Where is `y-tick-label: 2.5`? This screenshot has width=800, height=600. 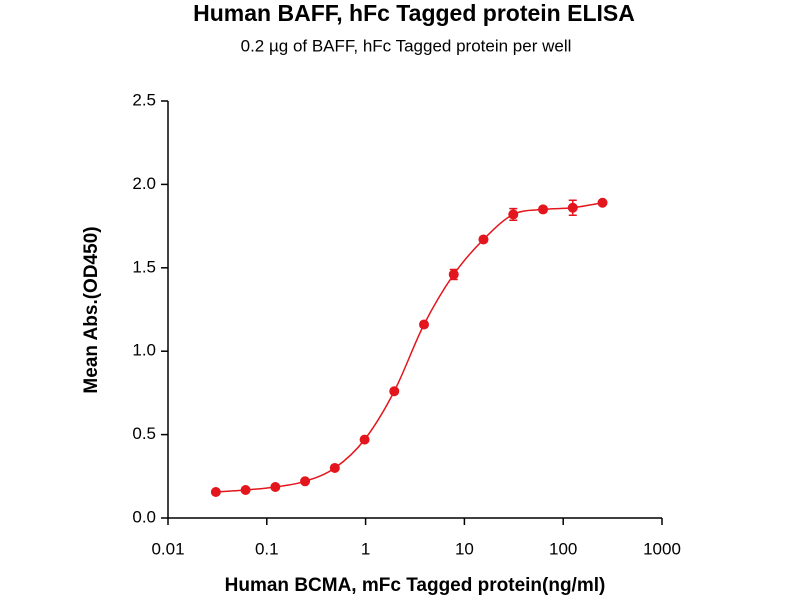
y-tick-label: 2.5 is located at coordinates (144, 99).